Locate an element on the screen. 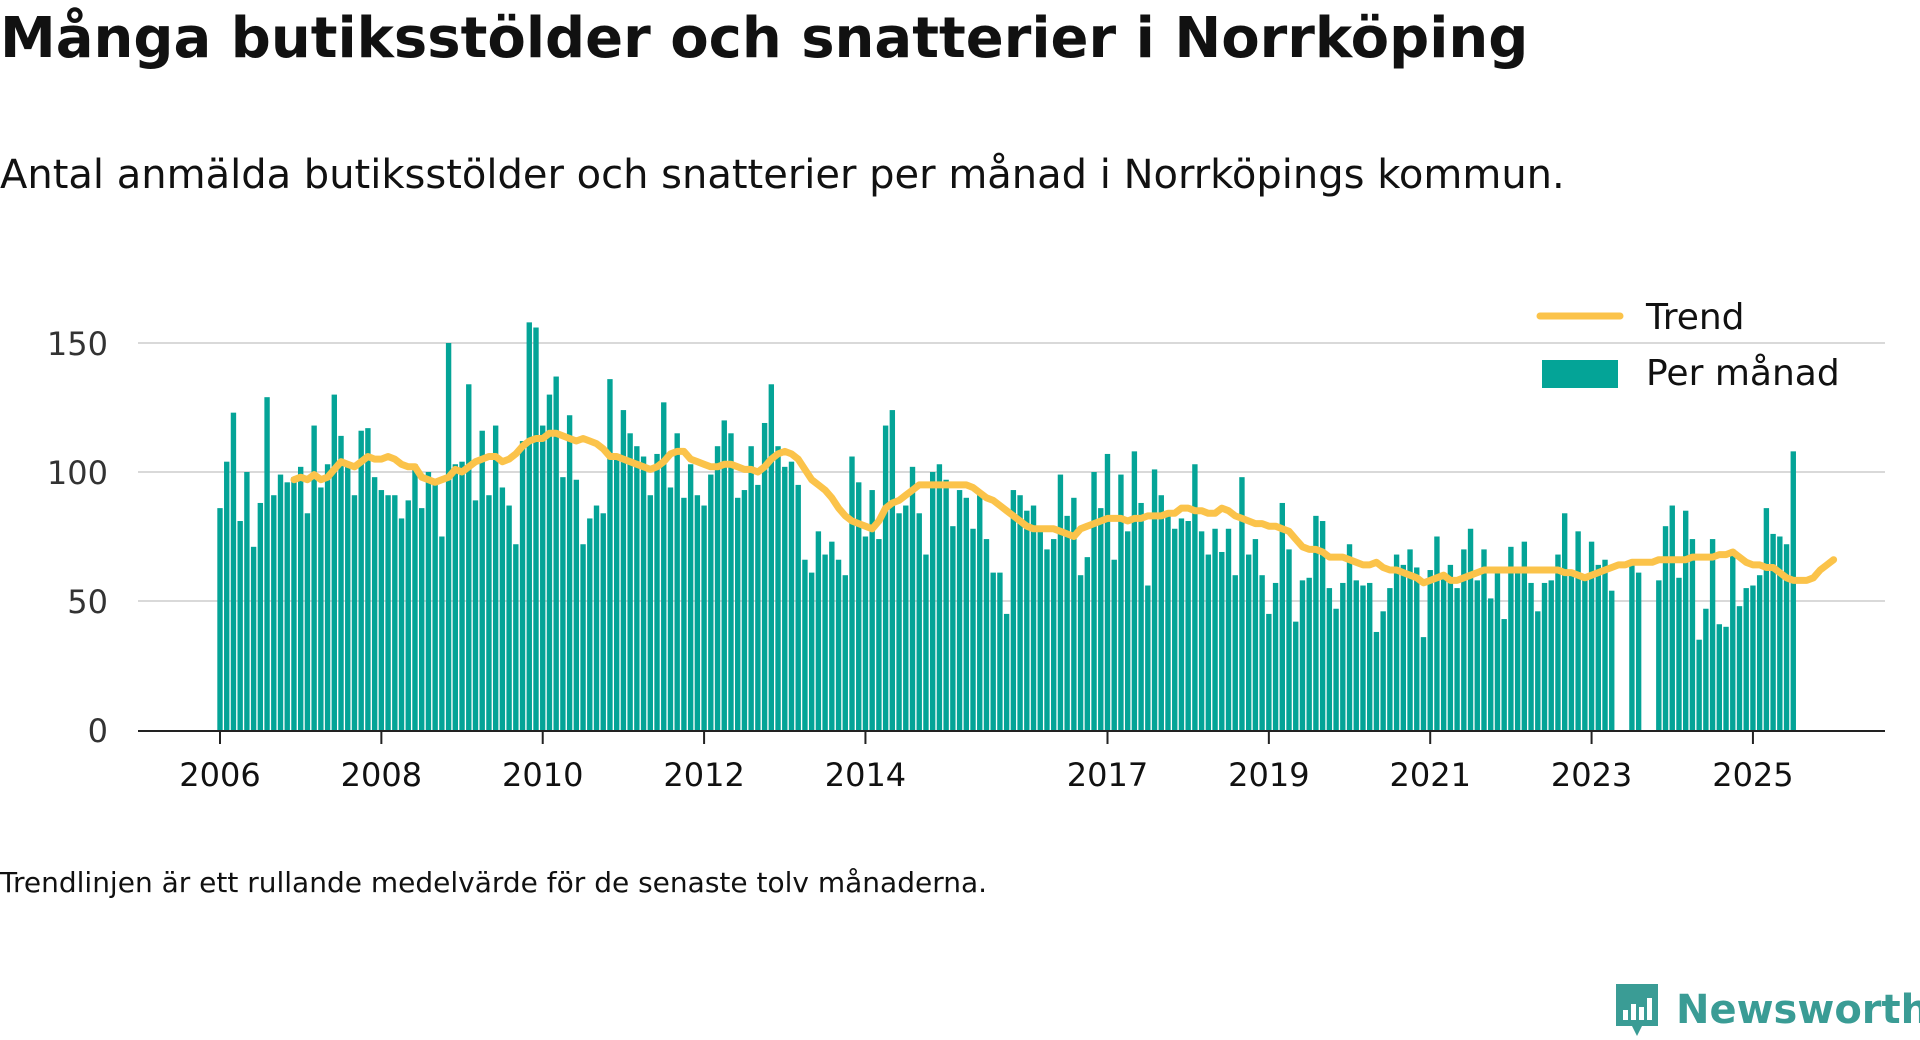 This screenshot has width=1920, height=1040. x-tick-label: 2017 is located at coordinates (1107, 775).